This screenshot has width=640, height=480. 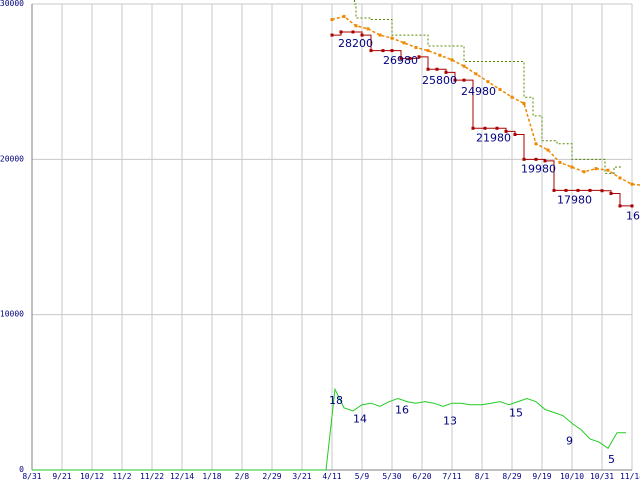 I want to click on data-label: 15, so click(x=516, y=413).